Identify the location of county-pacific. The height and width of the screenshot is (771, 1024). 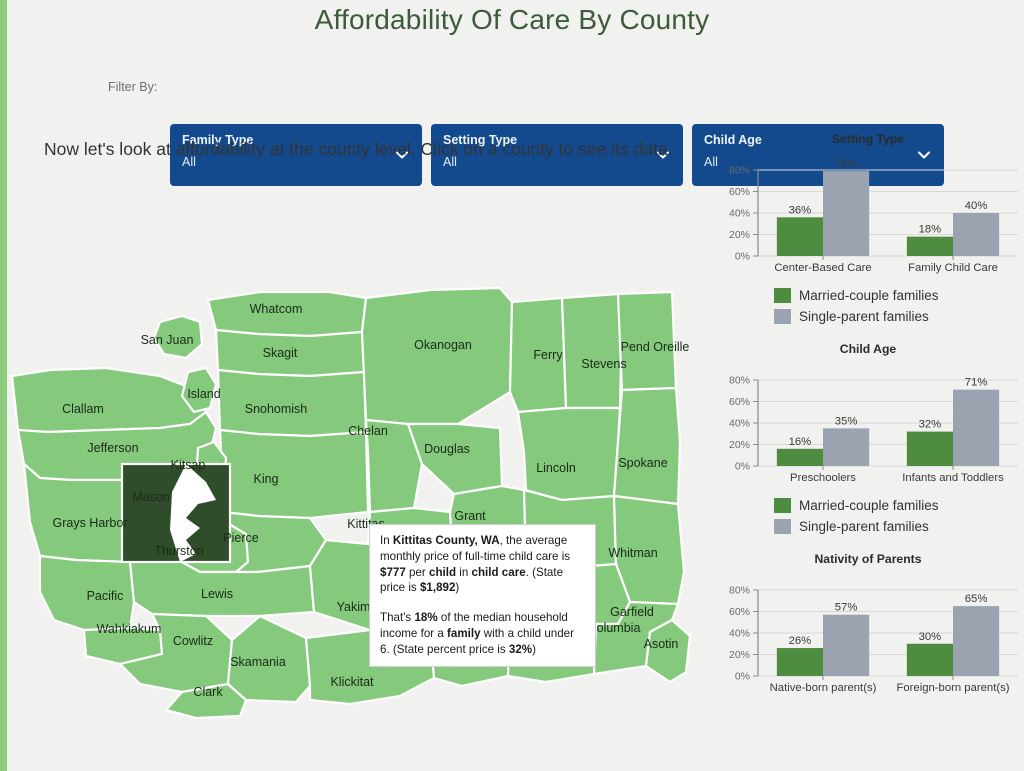
(87, 593).